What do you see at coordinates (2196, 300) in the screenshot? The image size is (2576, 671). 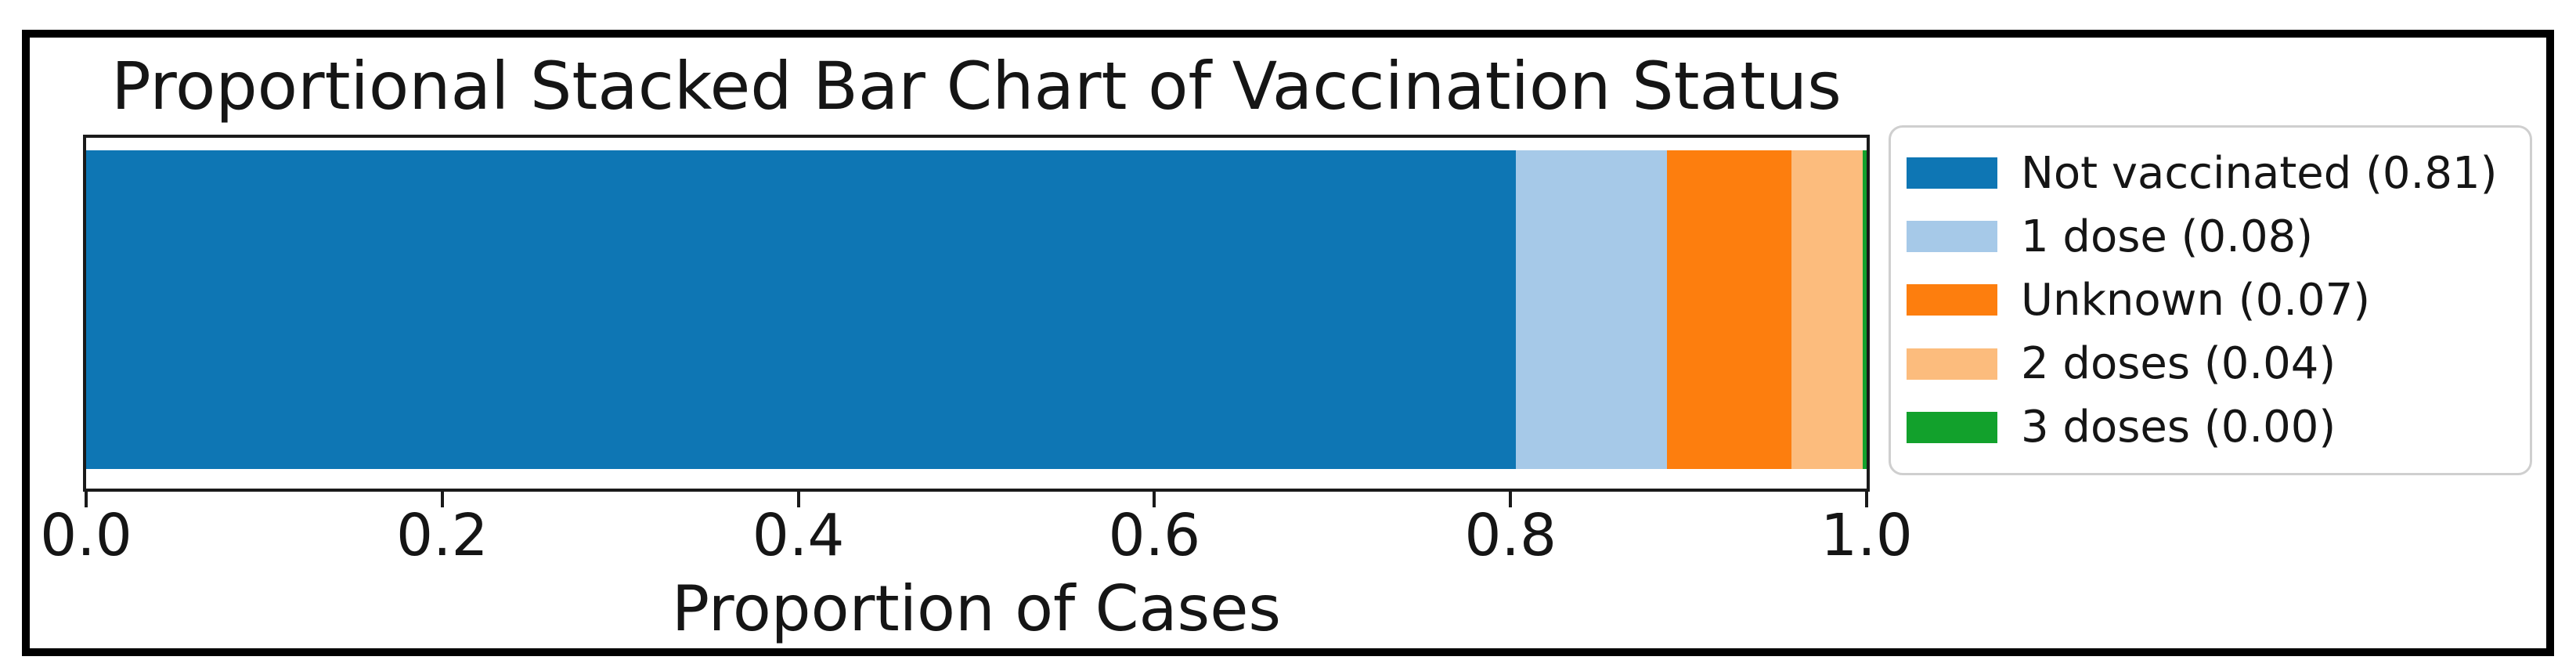 I see `legend-item-label: Unknown (0.07)` at bounding box center [2196, 300].